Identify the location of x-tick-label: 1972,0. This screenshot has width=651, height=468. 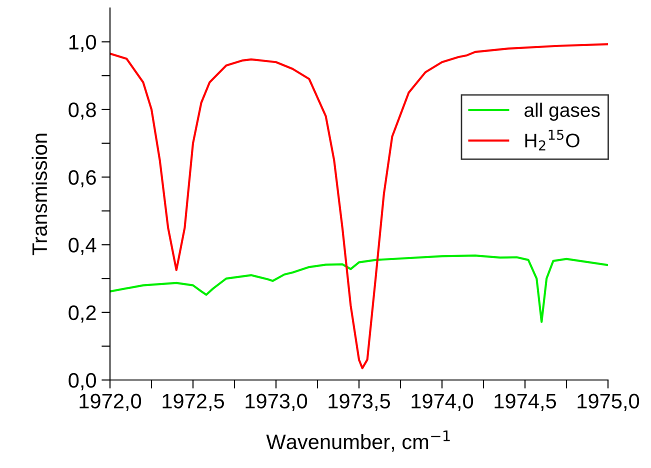
(111, 402).